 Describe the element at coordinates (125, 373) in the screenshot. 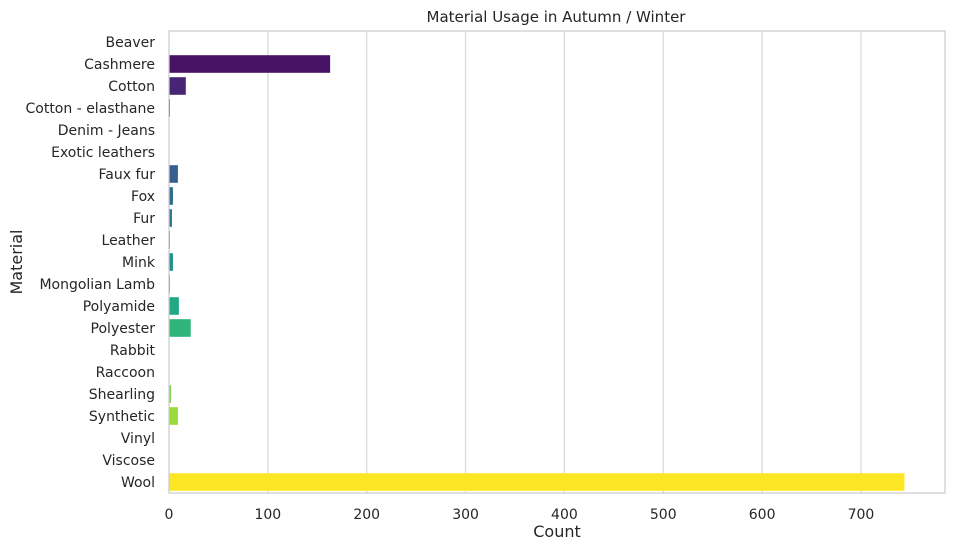

I see `y-tick-label: Raccoon` at that location.